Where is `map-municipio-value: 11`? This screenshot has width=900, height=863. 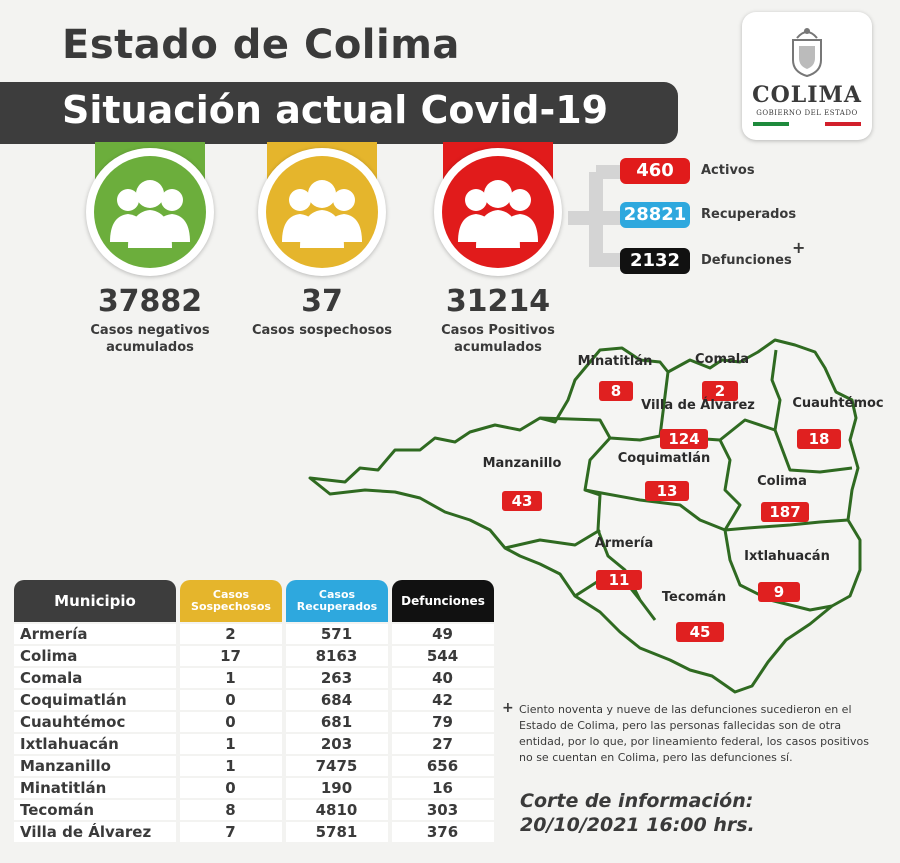
map-municipio-value: 11 is located at coordinates (619, 580).